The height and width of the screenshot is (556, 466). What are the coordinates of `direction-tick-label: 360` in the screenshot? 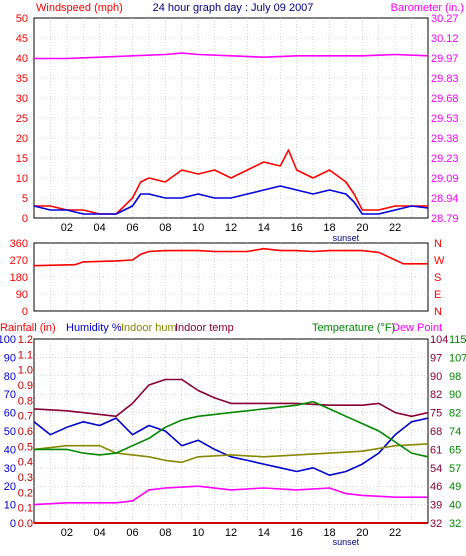 It's located at (19, 244).